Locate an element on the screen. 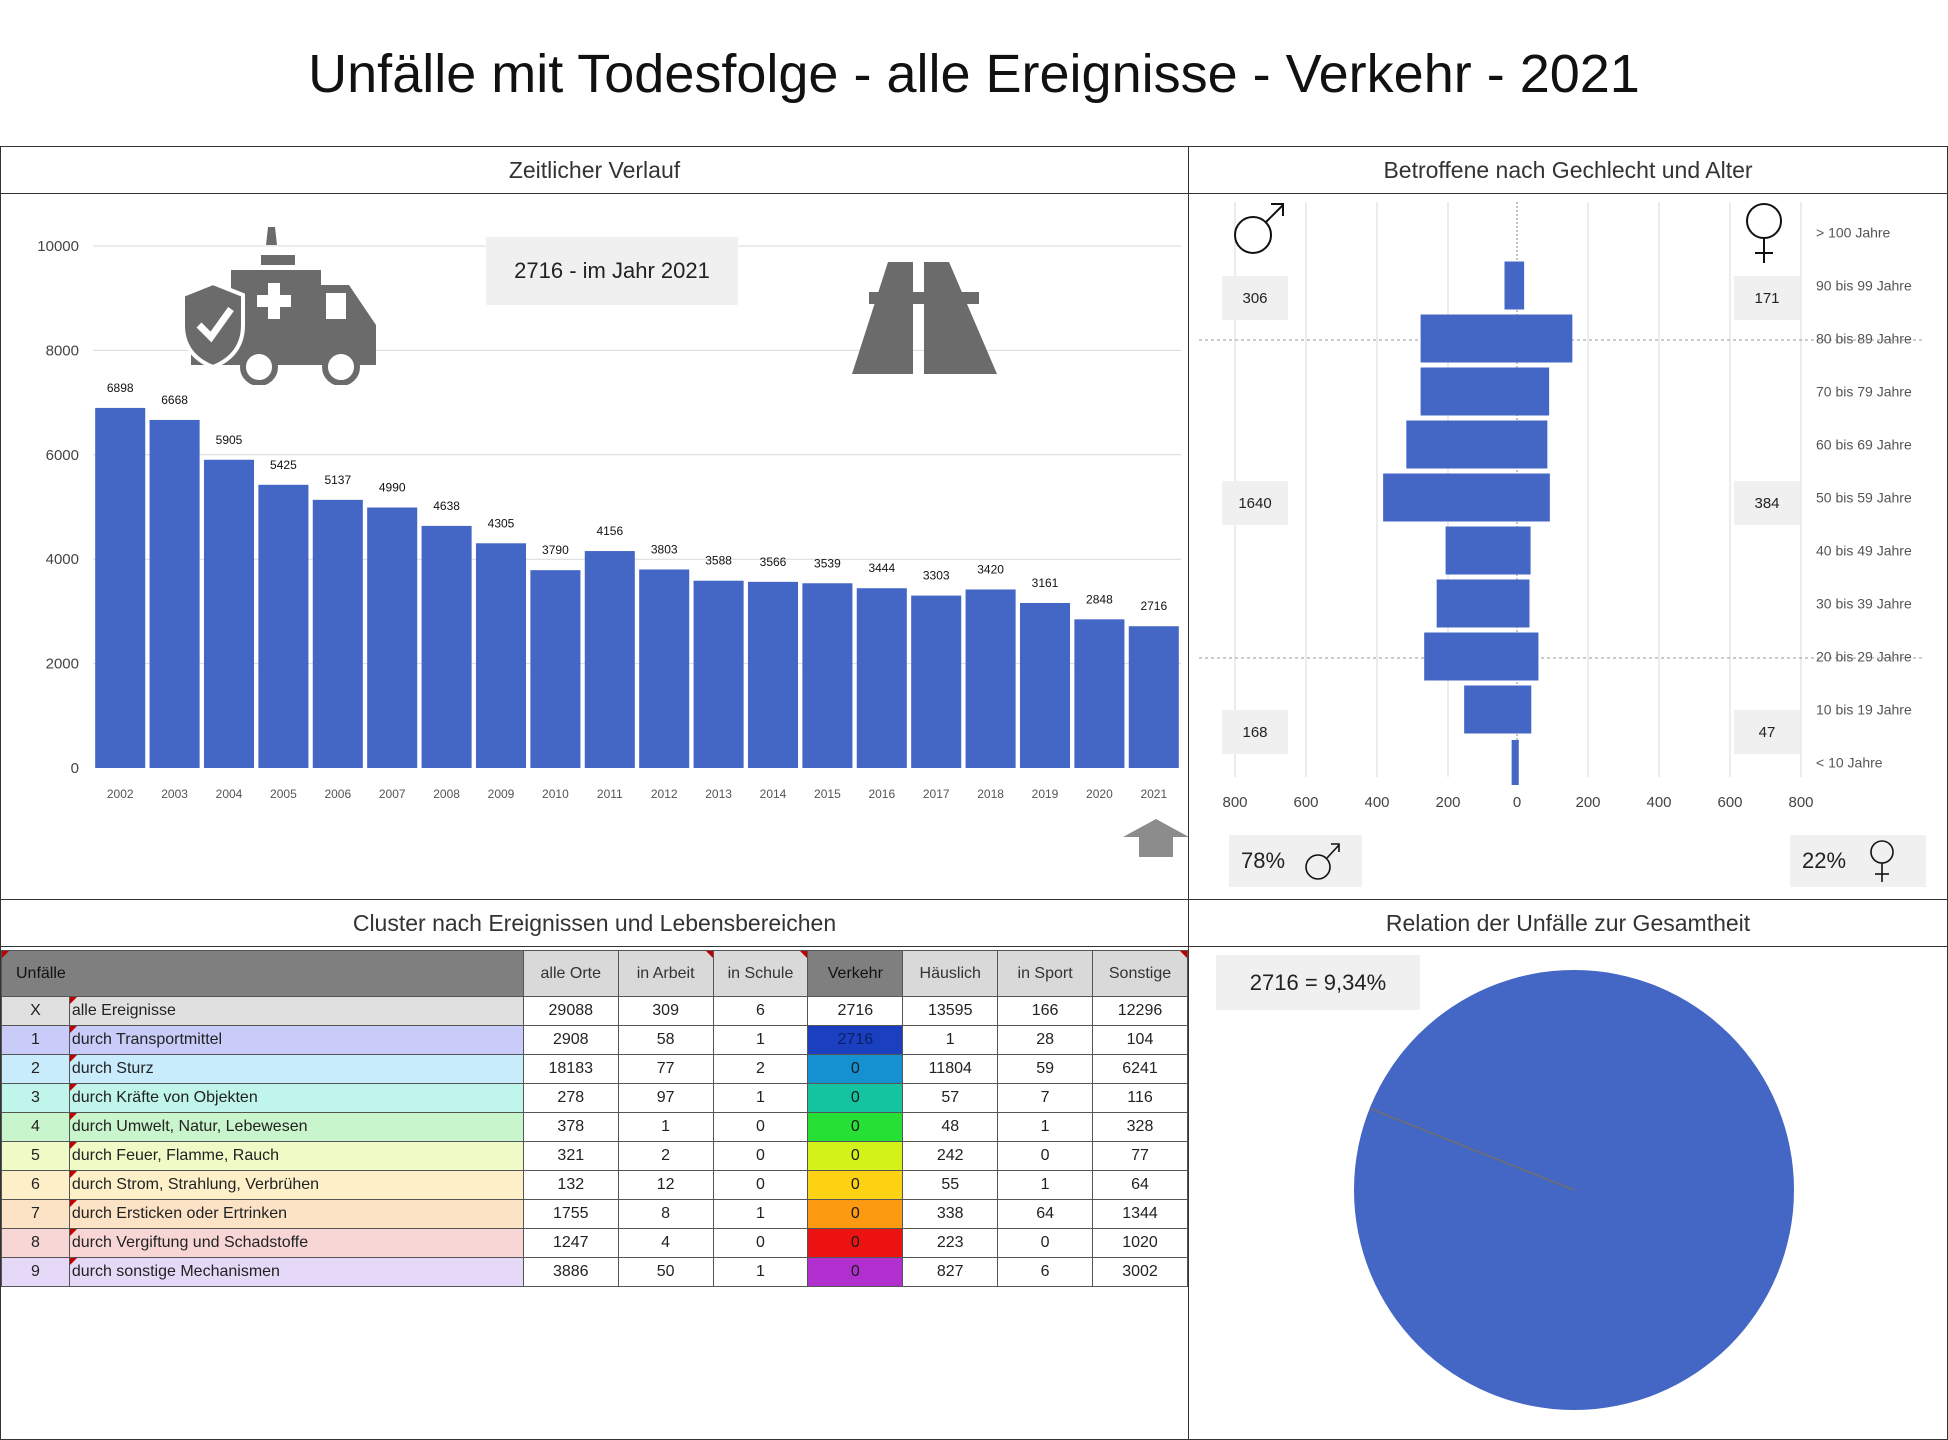  relation-panel-title: Relation der Unfälle zur Gesamtheit is located at coordinates (1568, 923).